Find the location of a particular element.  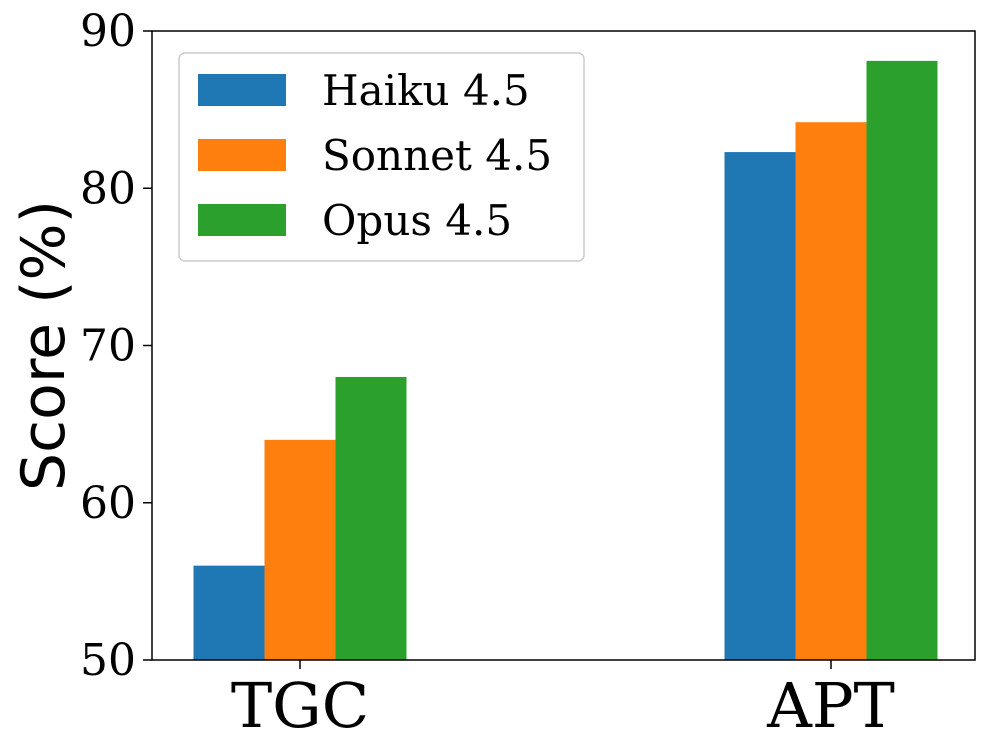

y-tick-label: 50 is located at coordinates (108, 660).